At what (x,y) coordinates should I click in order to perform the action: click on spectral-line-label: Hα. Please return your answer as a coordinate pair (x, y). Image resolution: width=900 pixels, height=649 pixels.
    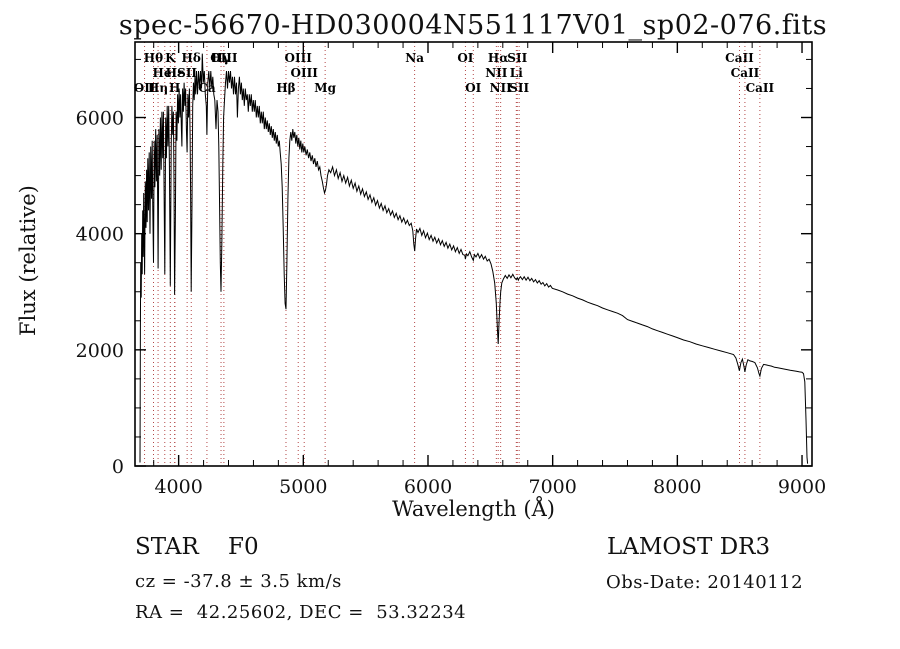
    Looking at the image, I should click on (498, 58).